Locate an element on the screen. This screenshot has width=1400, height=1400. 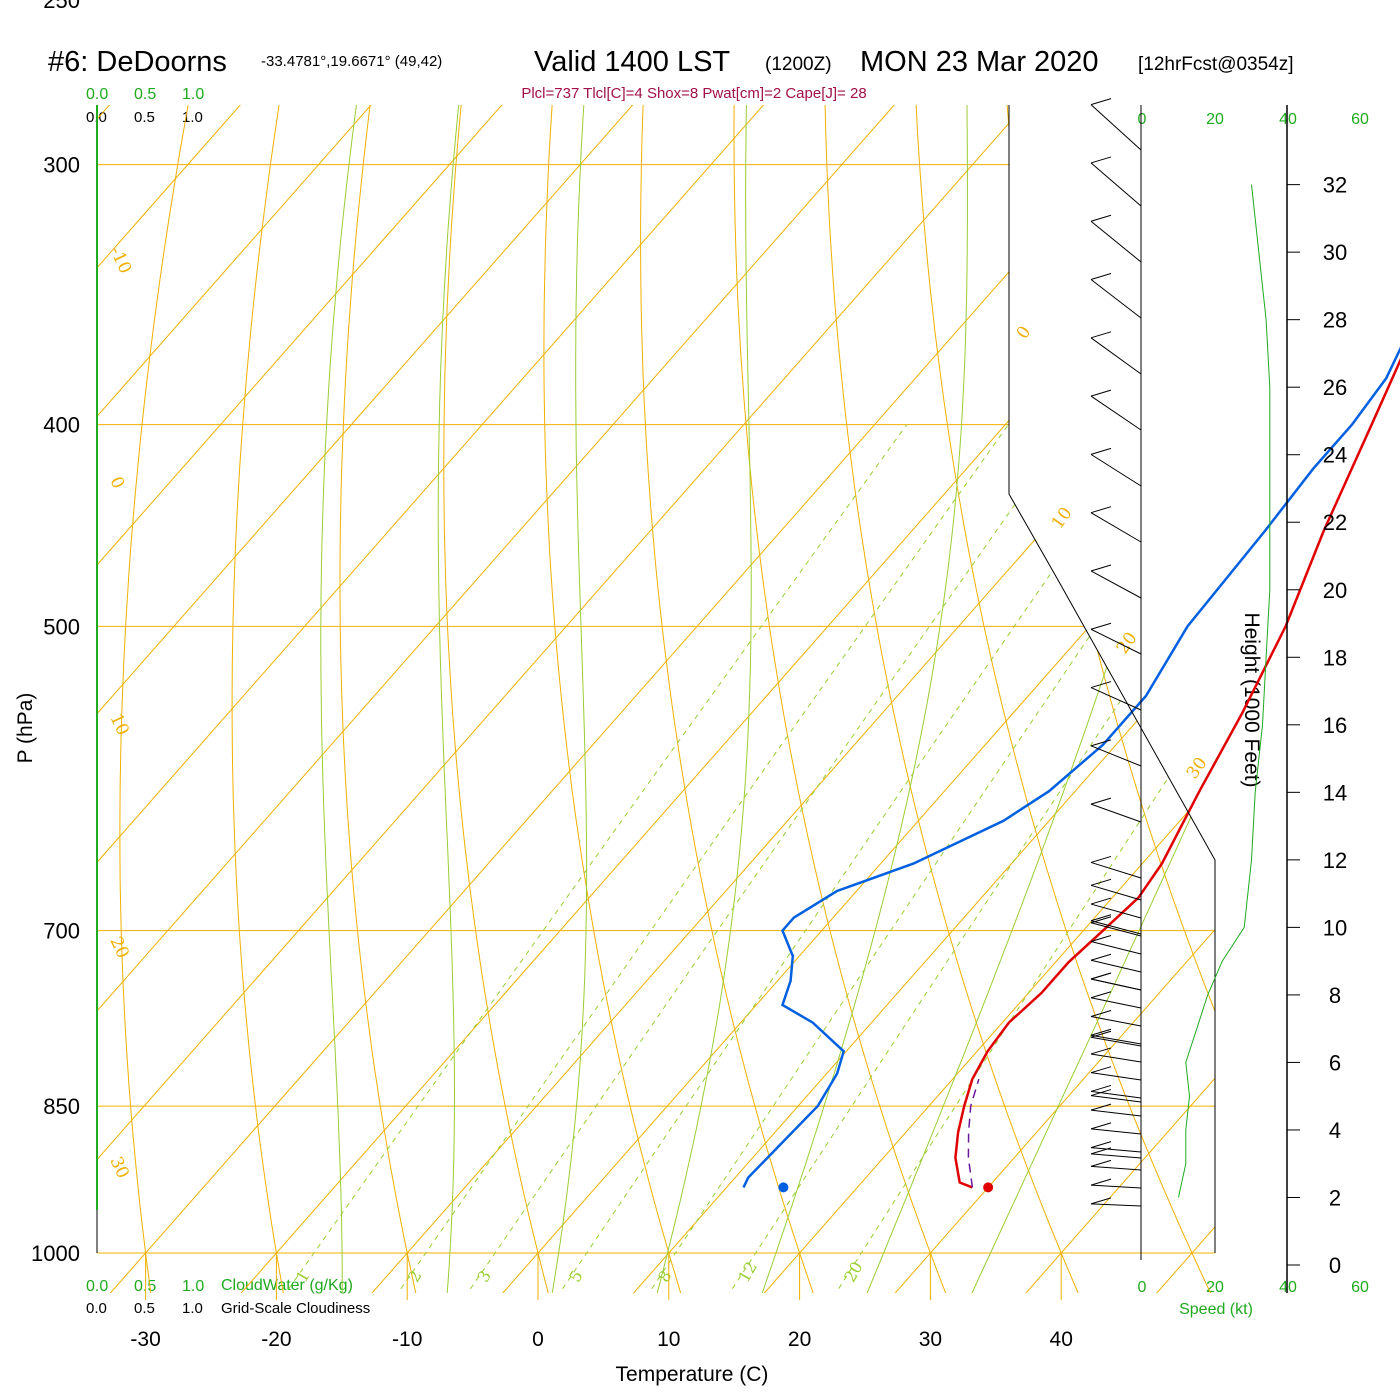
zulu-time: (1200Z) is located at coordinates (798, 64).